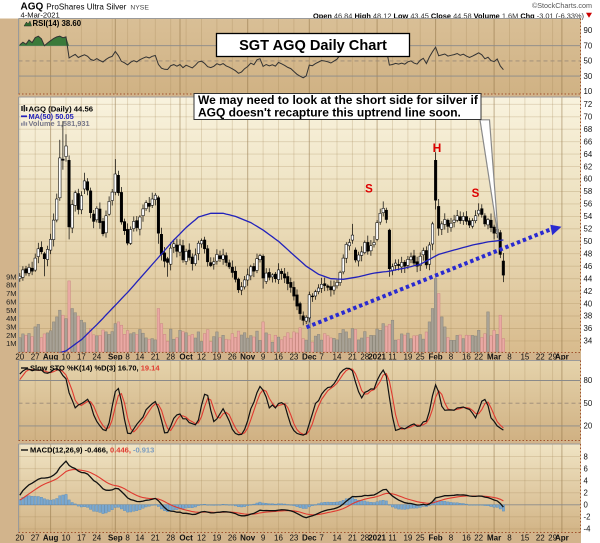 This screenshot has height=543, width=600. Describe the element at coordinates (588, 229) in the screenshot. I see `svg-text: 52` at that location.